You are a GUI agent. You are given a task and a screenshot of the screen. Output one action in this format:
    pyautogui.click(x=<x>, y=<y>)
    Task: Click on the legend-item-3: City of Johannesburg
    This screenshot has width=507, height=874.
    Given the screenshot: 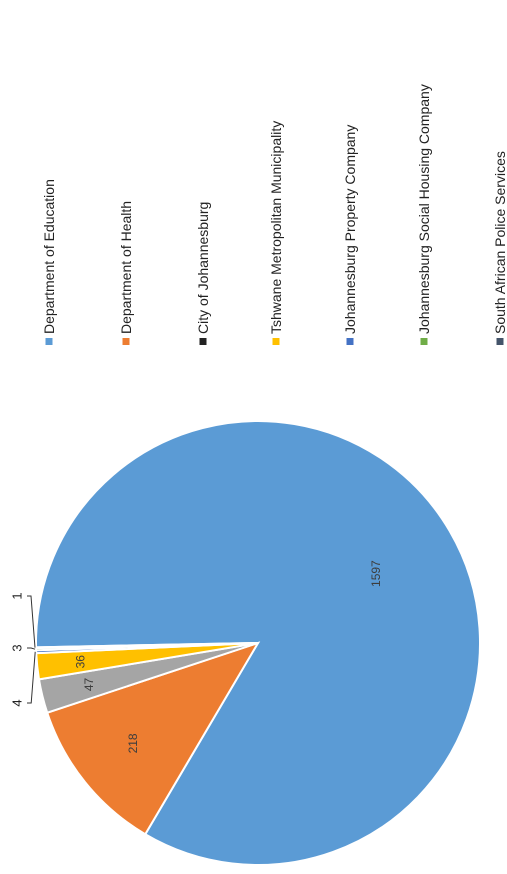 What is the action you would take?
    pyautogui.click(x=203, y=273)
    